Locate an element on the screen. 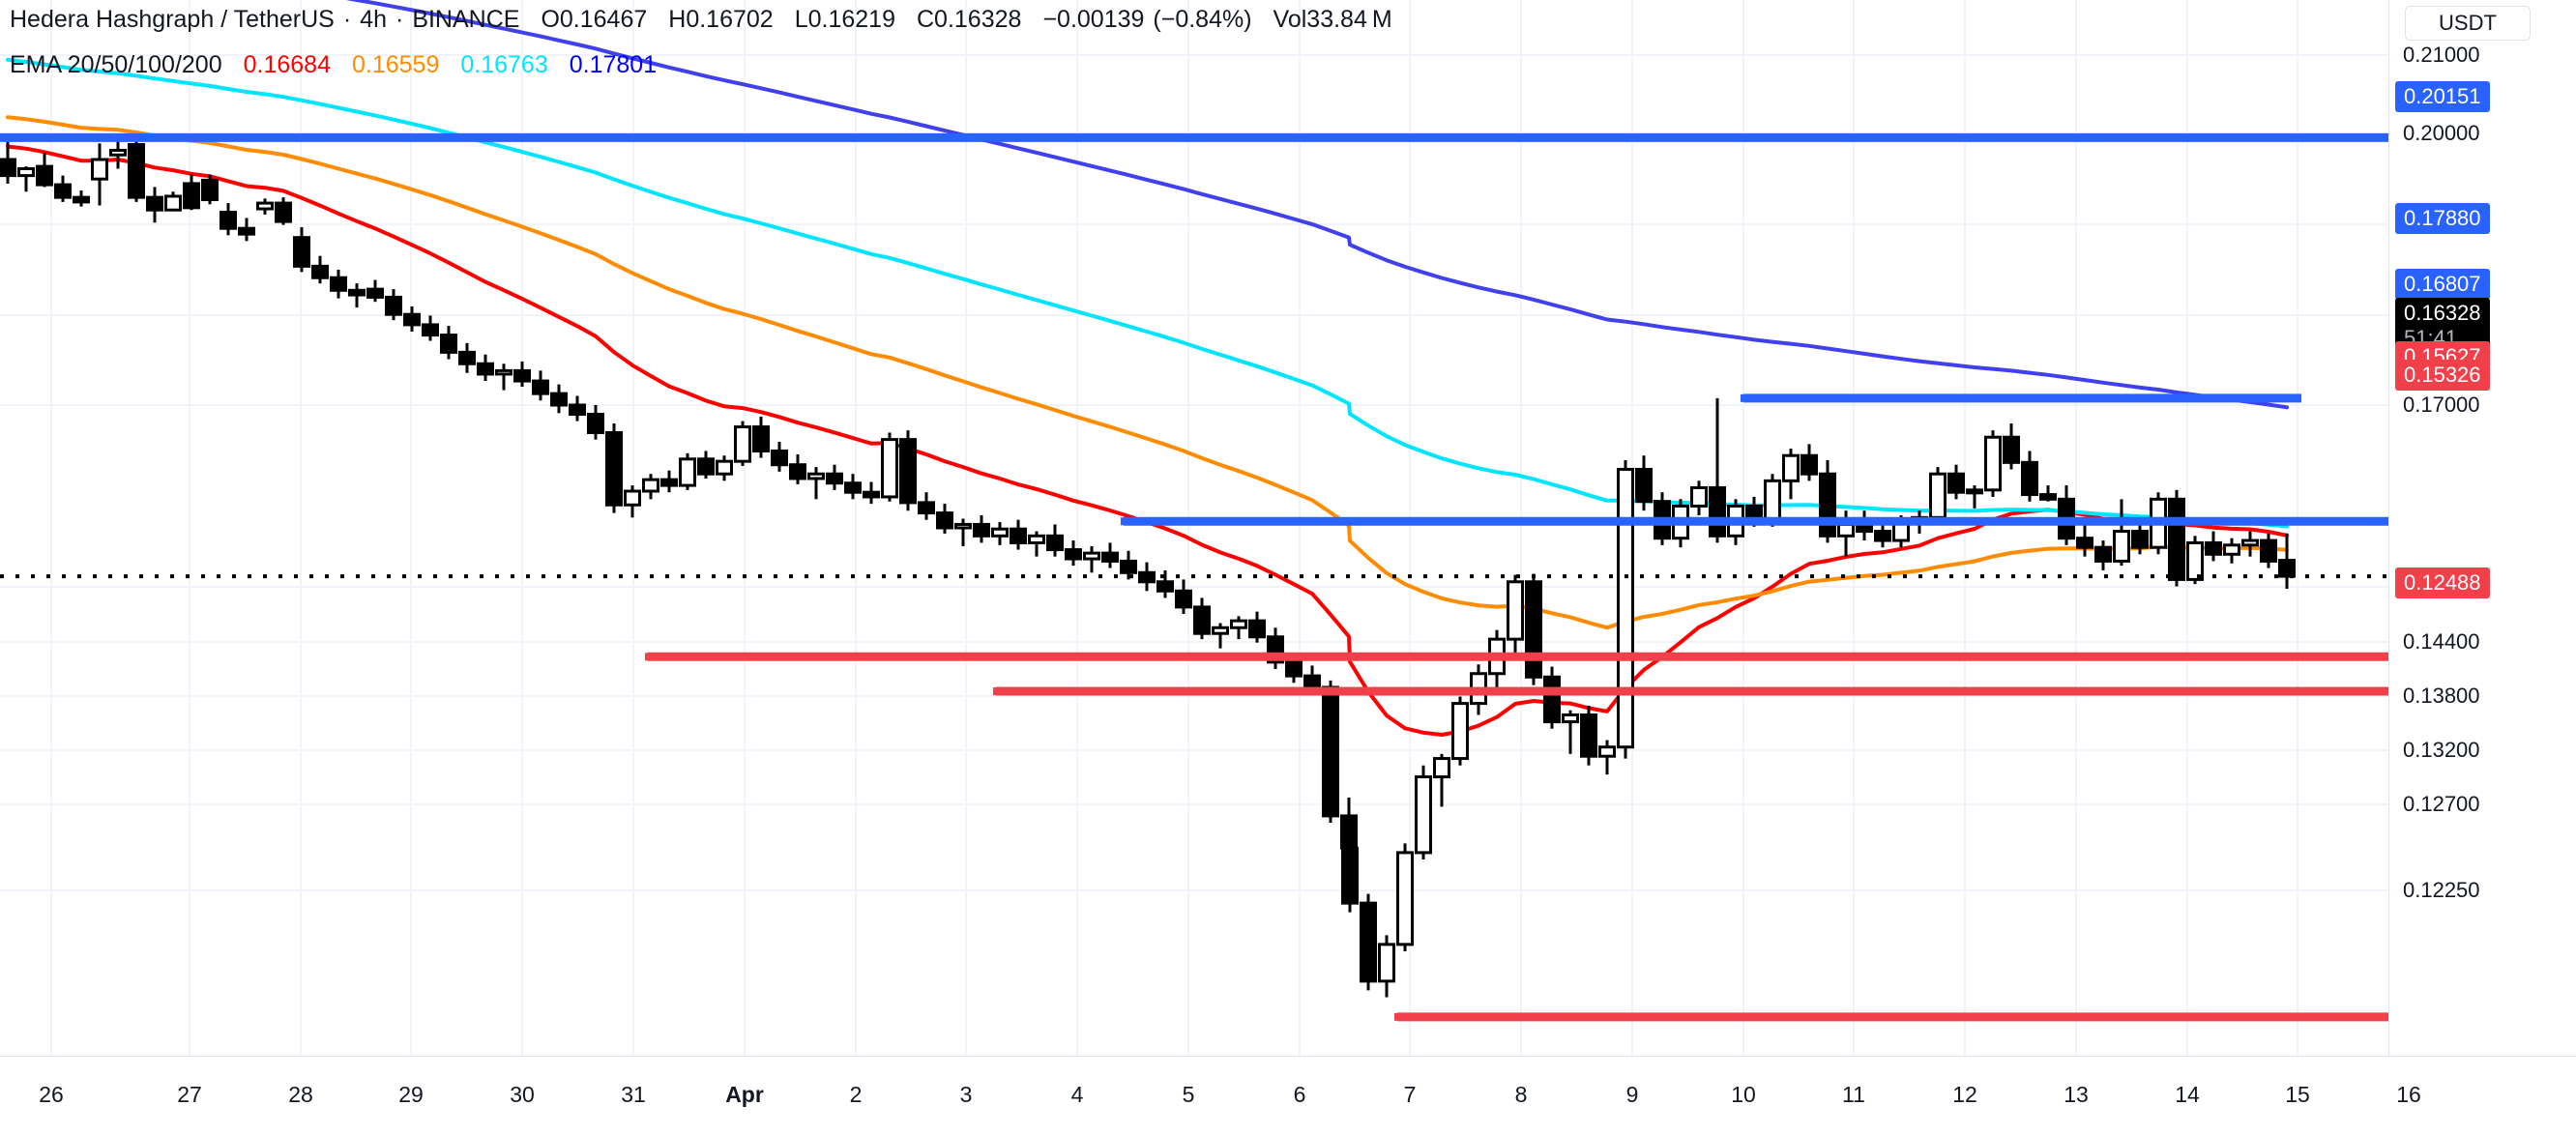 The width and height of the screenshot is (2576, 1135). price-tag-value: 0.17880 is located at coordinates (2442, 218).